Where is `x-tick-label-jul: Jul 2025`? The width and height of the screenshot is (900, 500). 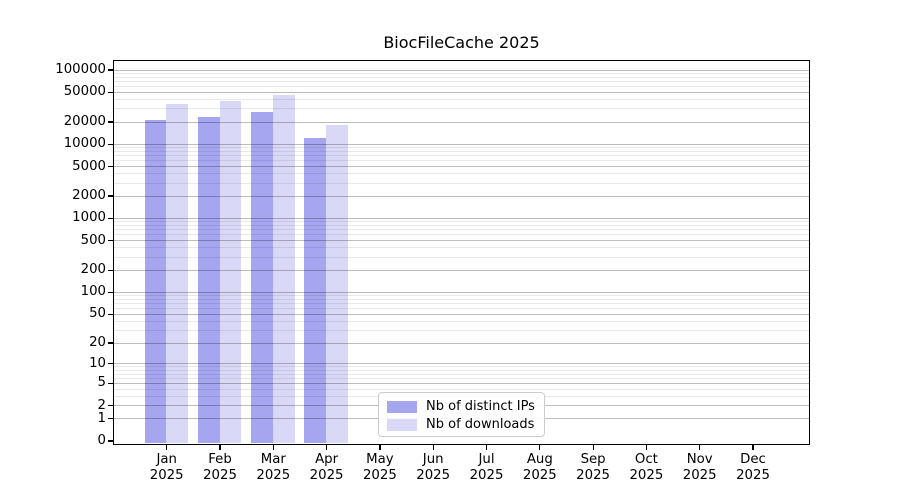
x-tick-label-jul: Jul 2025 is located at coordinates (486, 467).